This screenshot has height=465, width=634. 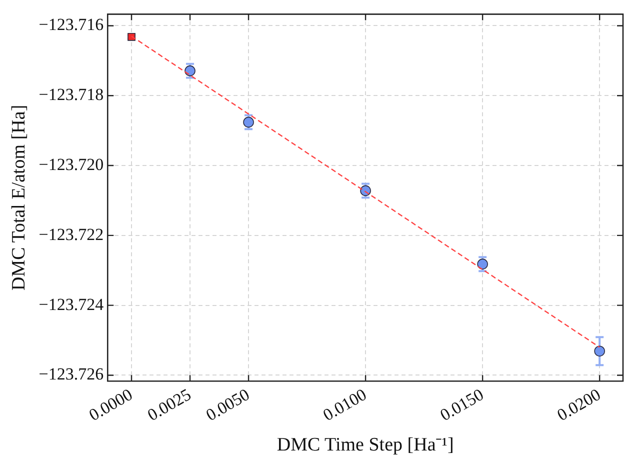 What do you see at coordinates (365, 445) in the screenshot?
I see `x-axis-title: DMC Time Step [Ha⁻¹]` at bounding box center [365, 445].